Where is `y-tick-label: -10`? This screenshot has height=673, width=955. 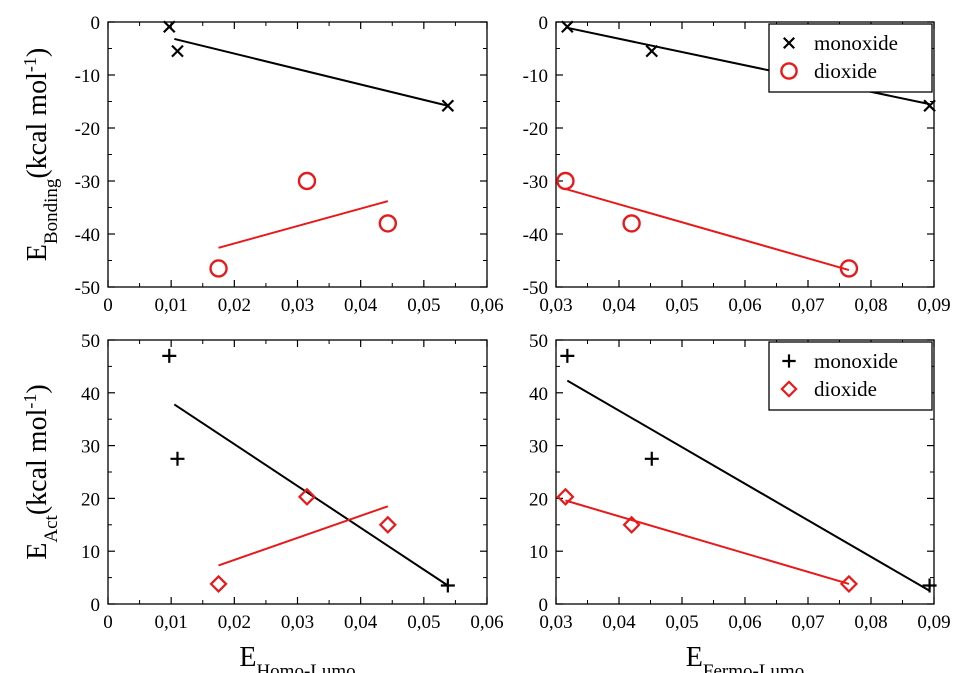 y-tick-label: -10 is located at coordinates (535, 76).